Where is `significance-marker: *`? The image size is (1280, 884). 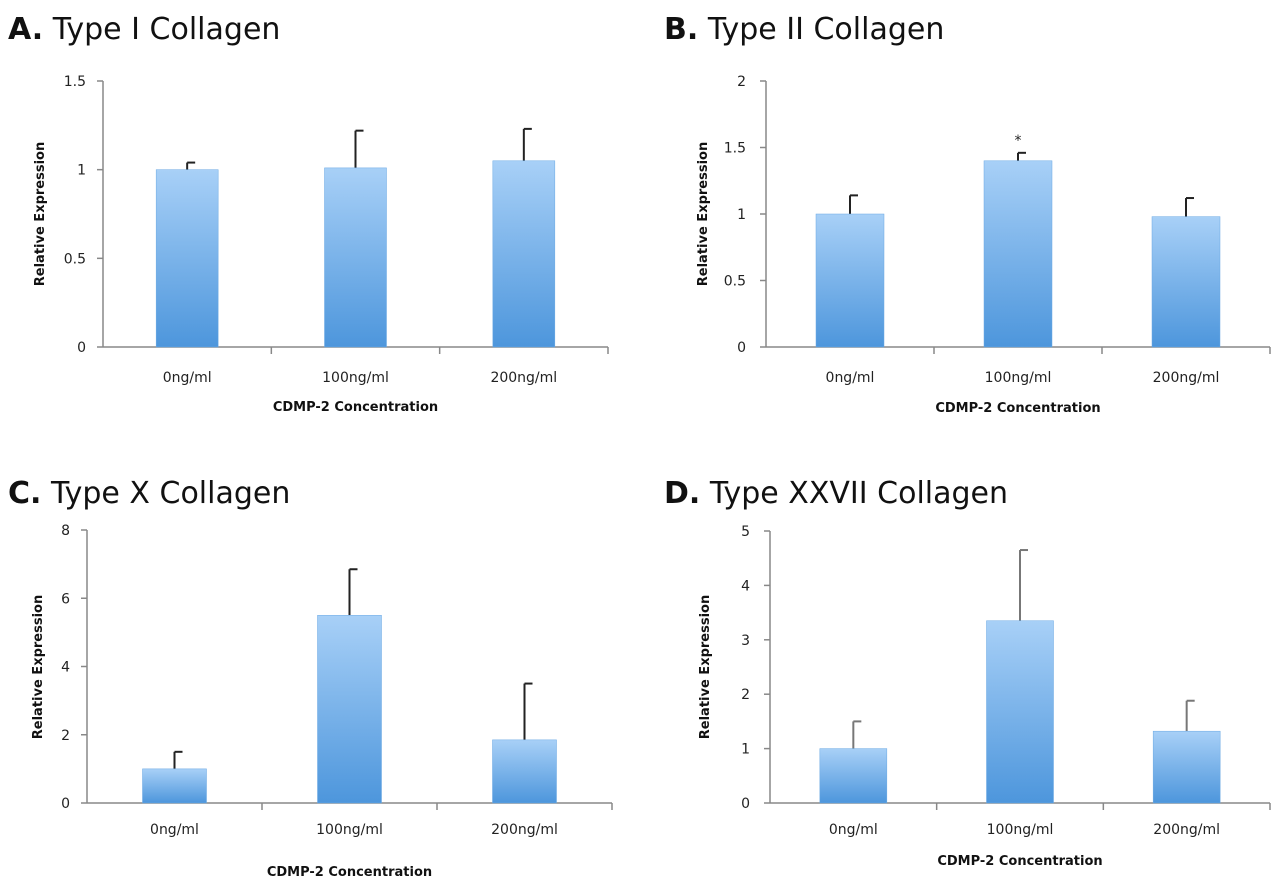
significance-marker: * is located at coordinates (1018, 141).